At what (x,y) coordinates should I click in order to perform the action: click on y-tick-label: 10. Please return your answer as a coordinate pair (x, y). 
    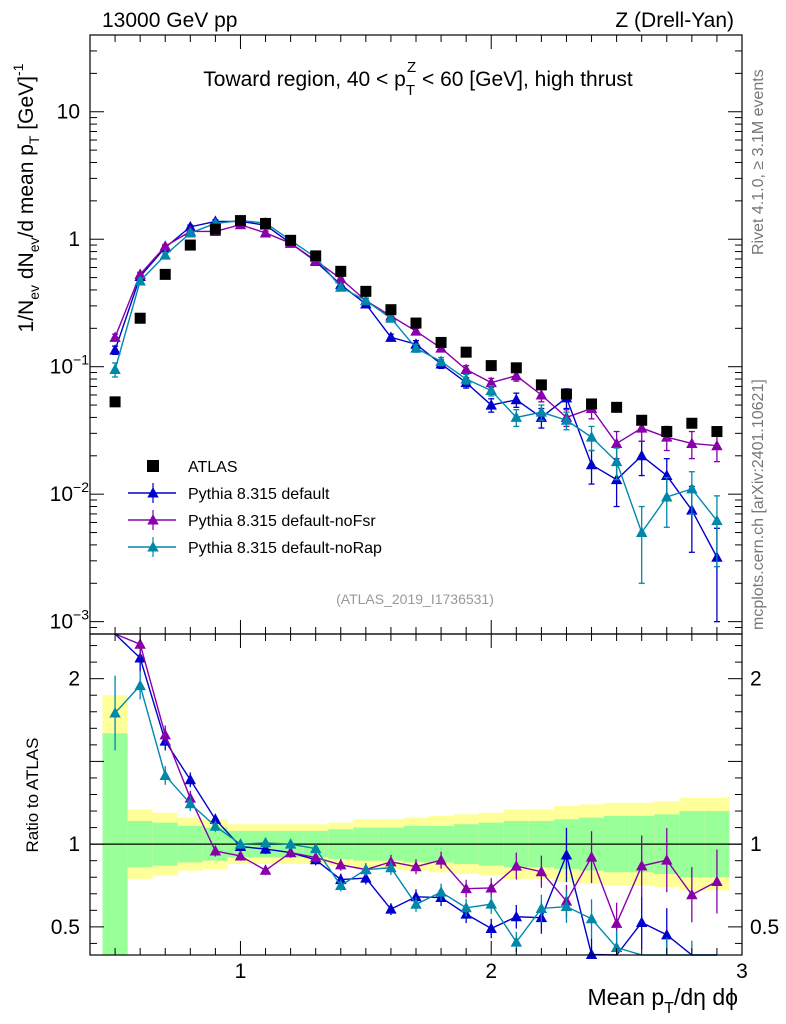
    Looking at the image, I should click on (68, 112).